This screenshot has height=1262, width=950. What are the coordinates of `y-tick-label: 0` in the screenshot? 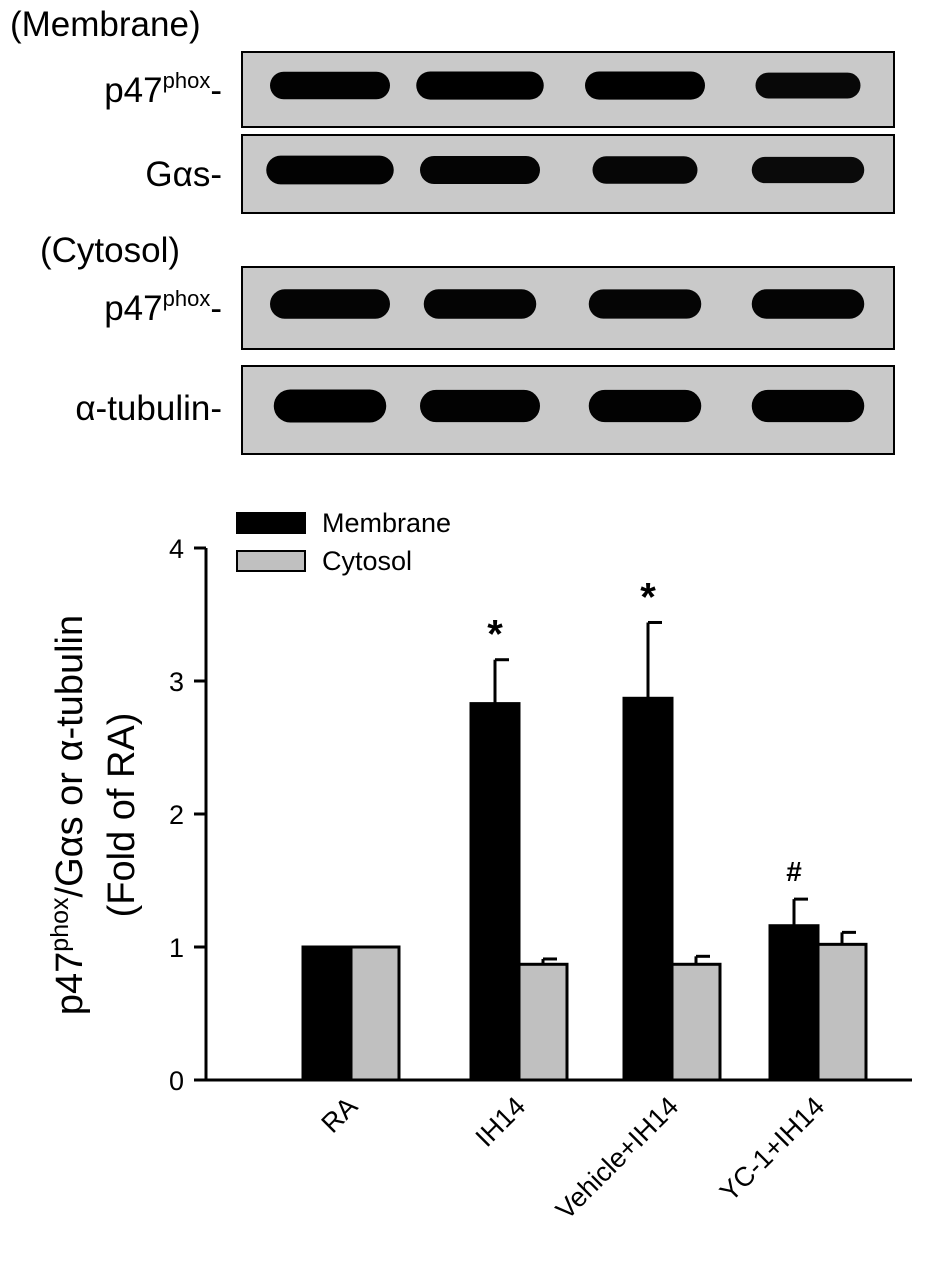 It's located at (176, 1081).